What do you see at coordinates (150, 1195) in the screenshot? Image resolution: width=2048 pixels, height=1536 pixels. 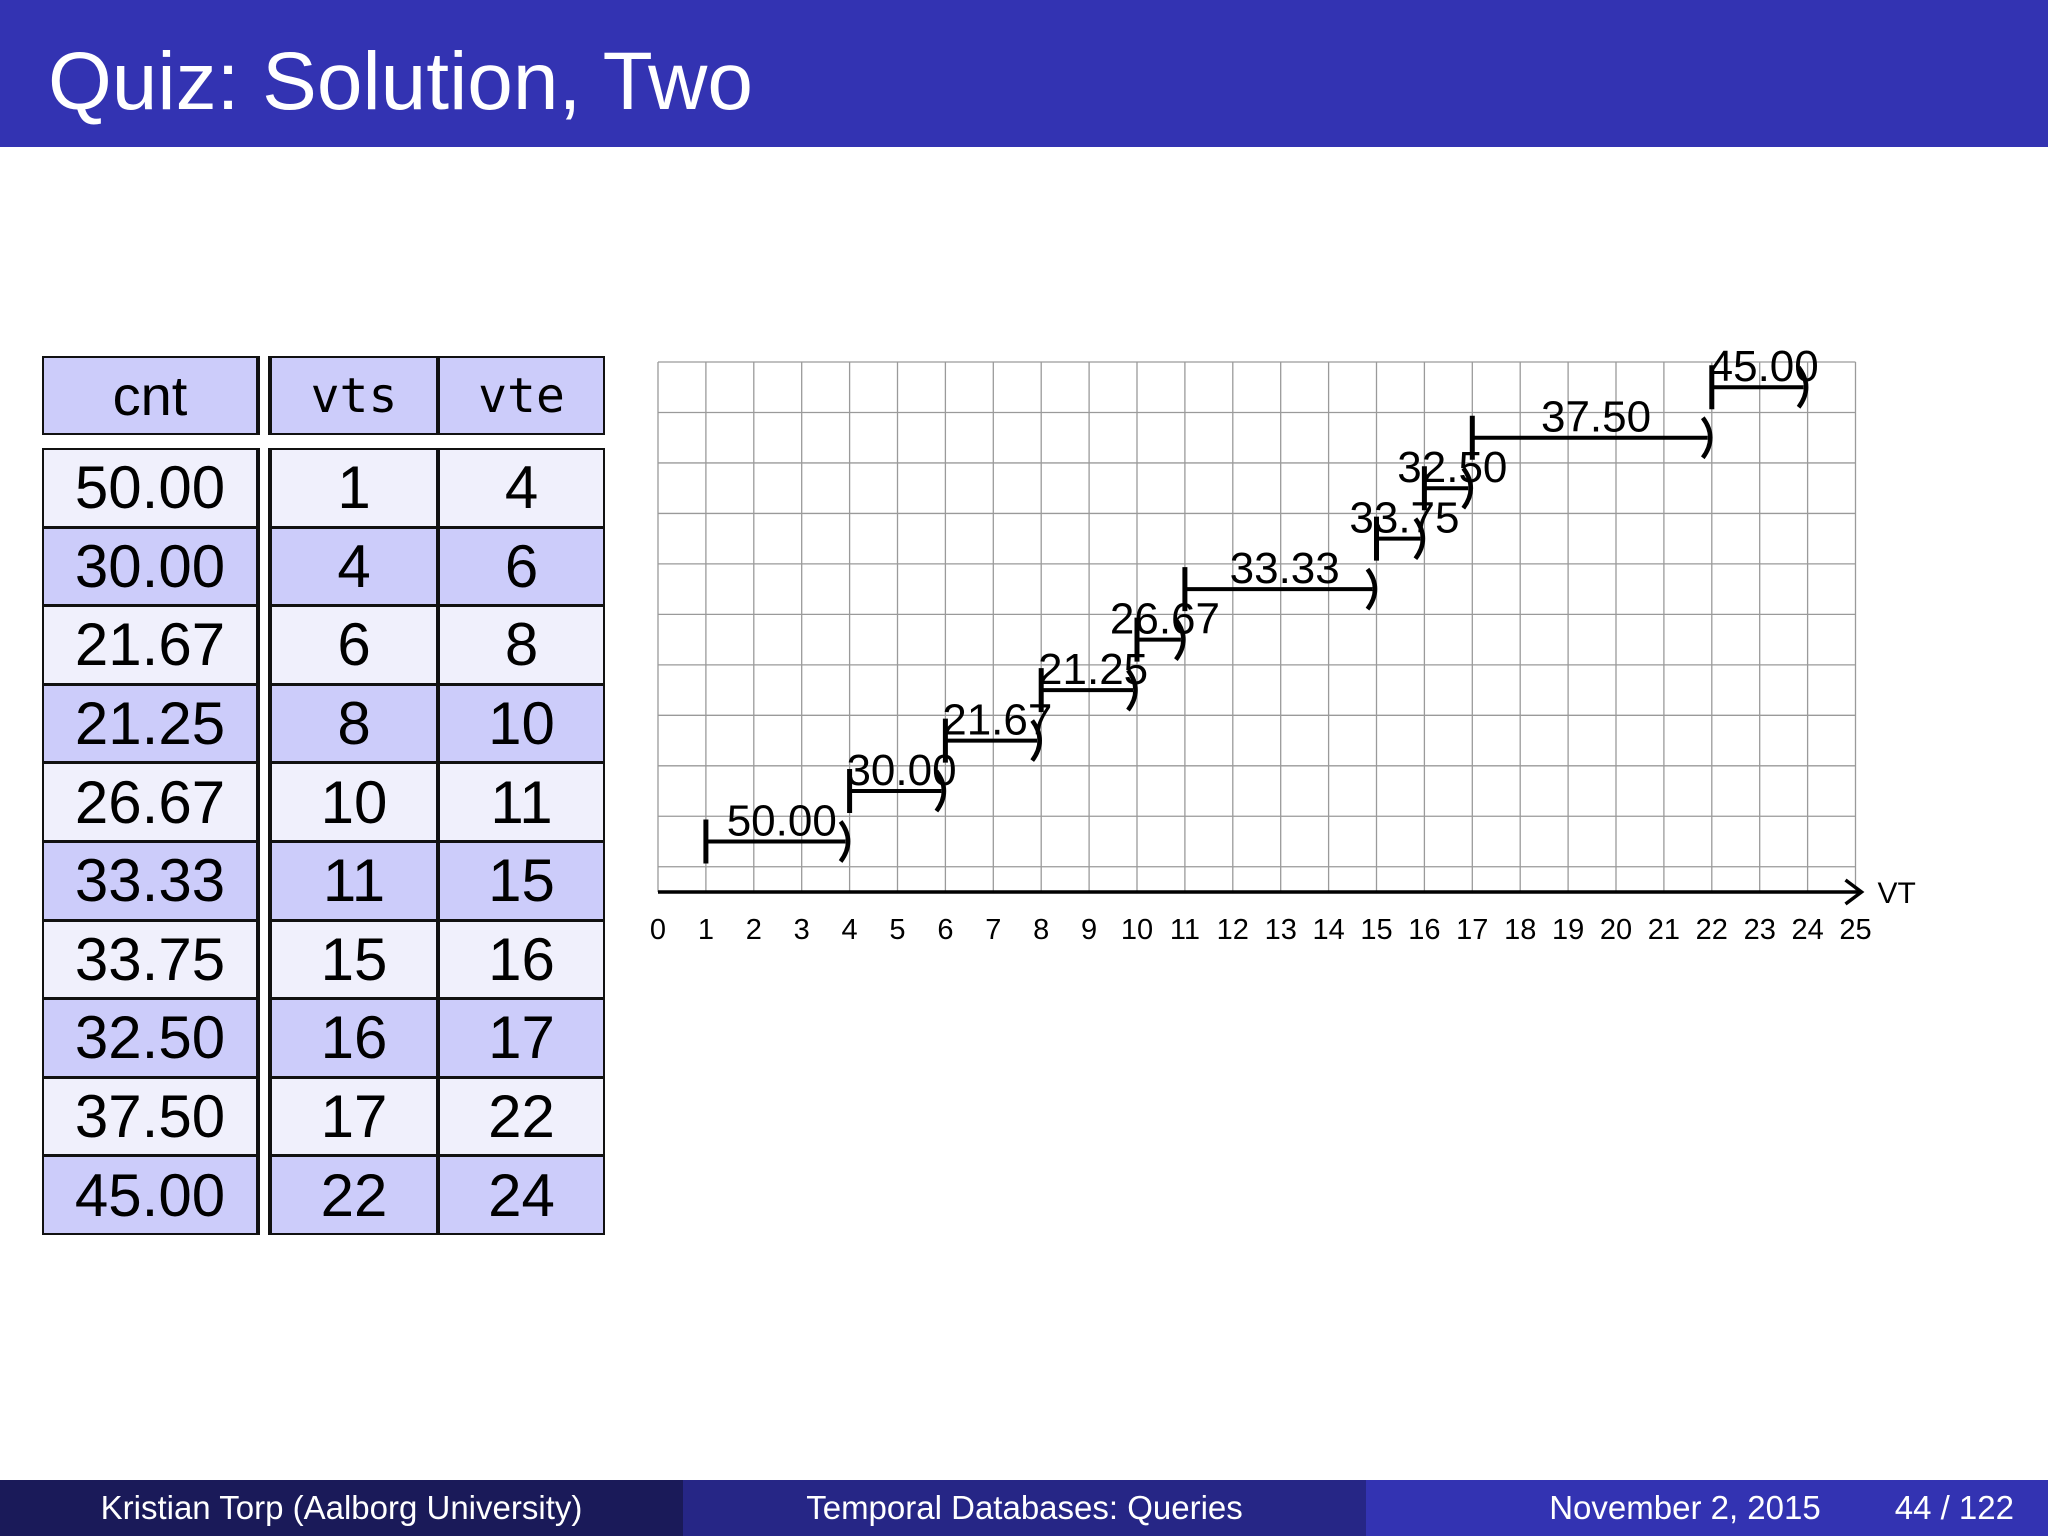 I see `cell-cnt: 45.00` at bounding box center [150, 1195].